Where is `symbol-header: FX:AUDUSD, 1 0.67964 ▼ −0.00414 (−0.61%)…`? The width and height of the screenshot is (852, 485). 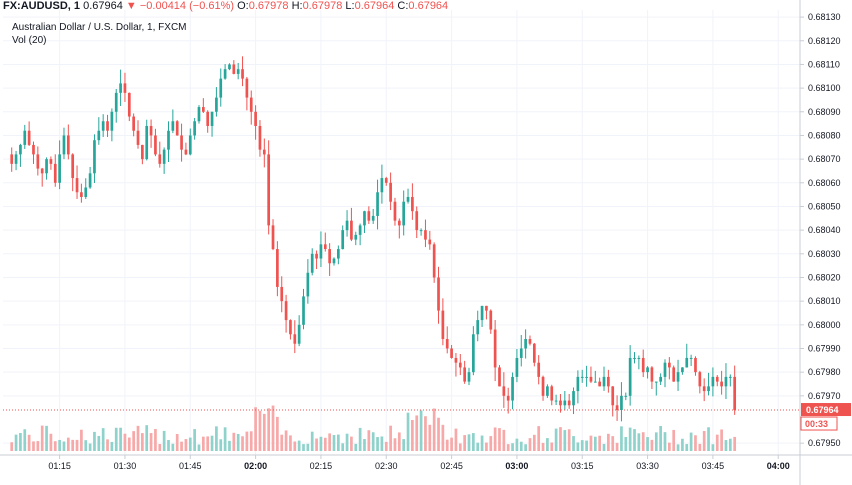 symbol-header: FX:AUDUSD, 1 0.67964 ▼ −0.00414 (−0.61%)… is located at coordinates (225, 6).